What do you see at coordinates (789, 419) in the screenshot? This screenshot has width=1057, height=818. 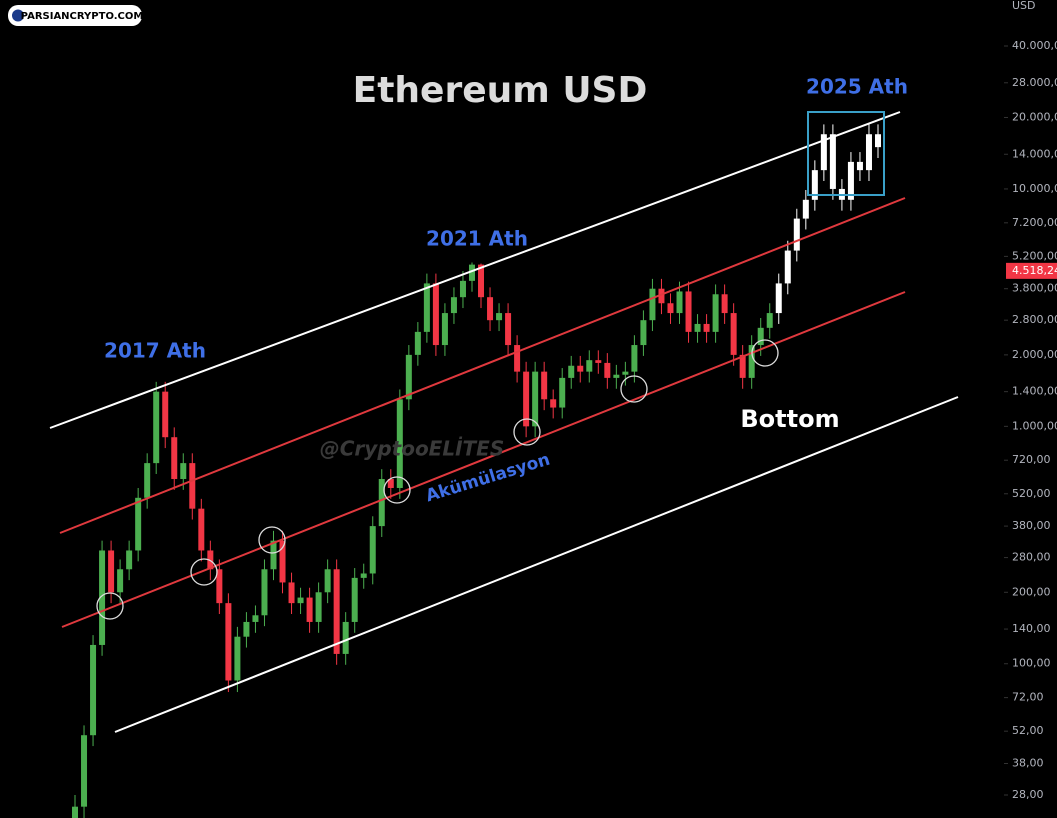 I see `annotation: Bottom` at bounding box center [789, 419].